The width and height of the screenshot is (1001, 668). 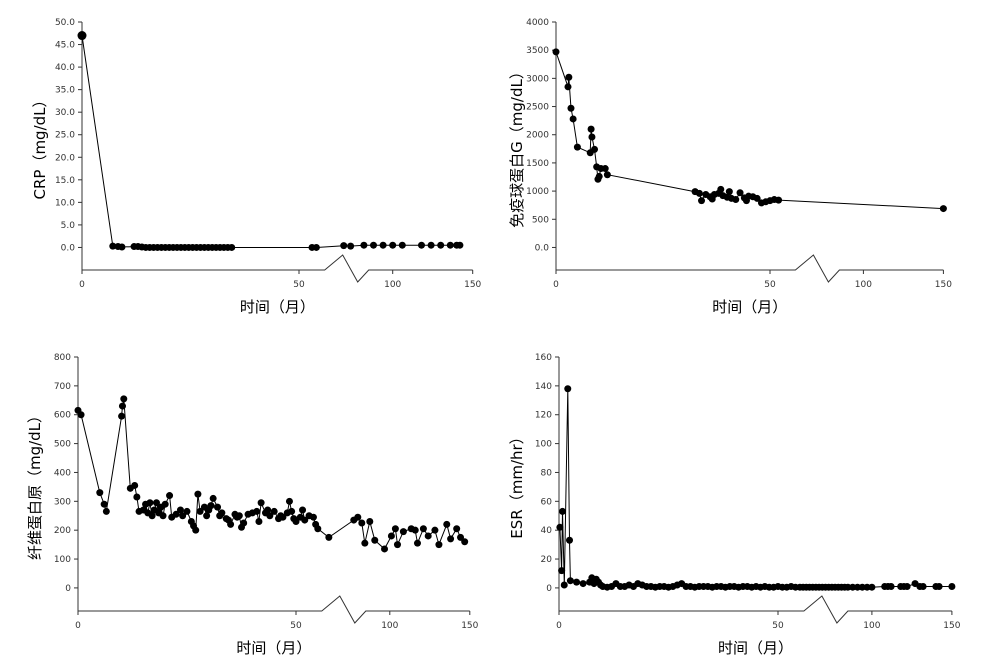 What do you see at coordinates (517, 483) in the screenshot?
I see `y-axis-label: ESR（mm/hr）` at bounding box center [517, 483].